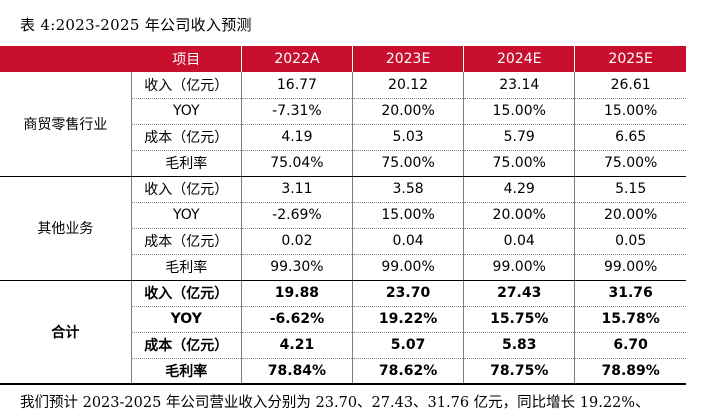 The image size is (702, 415). I want to click on table-cell: 6.65, so click(630, 137).